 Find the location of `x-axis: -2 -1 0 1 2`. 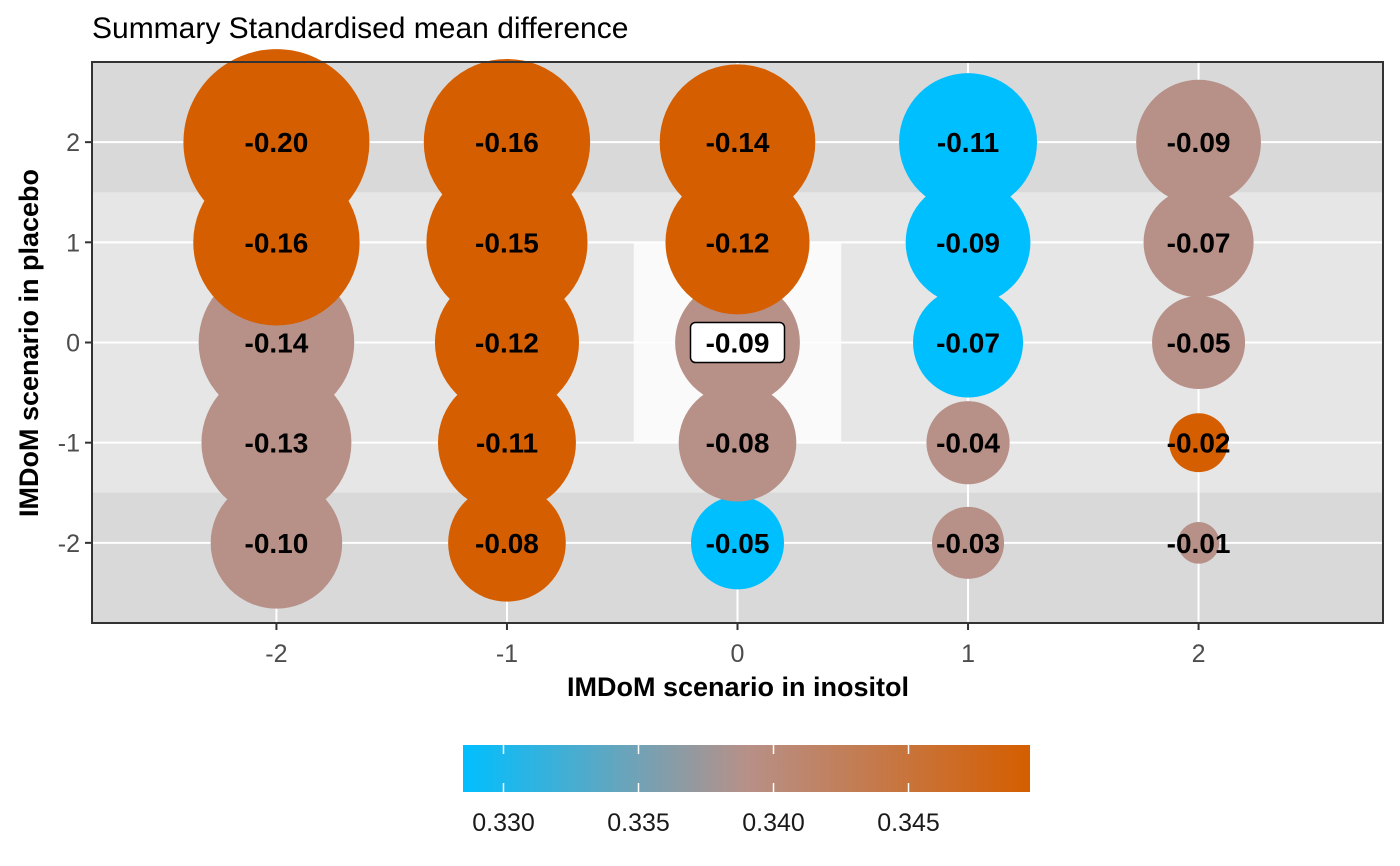

x-axis: -2 -1 0 1 2 is located at coordinates (735, 645).